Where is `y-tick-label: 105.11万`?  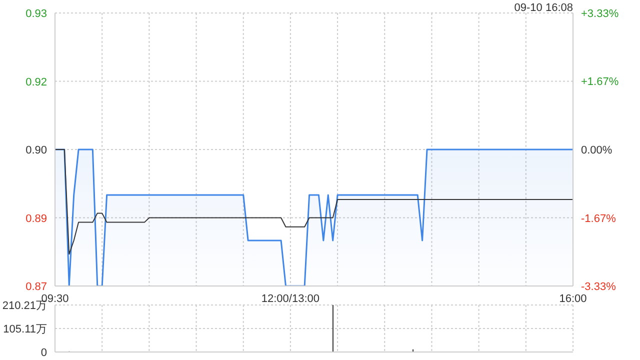 y-tick-label: 105.11万 is located at coordinates (25, 330).